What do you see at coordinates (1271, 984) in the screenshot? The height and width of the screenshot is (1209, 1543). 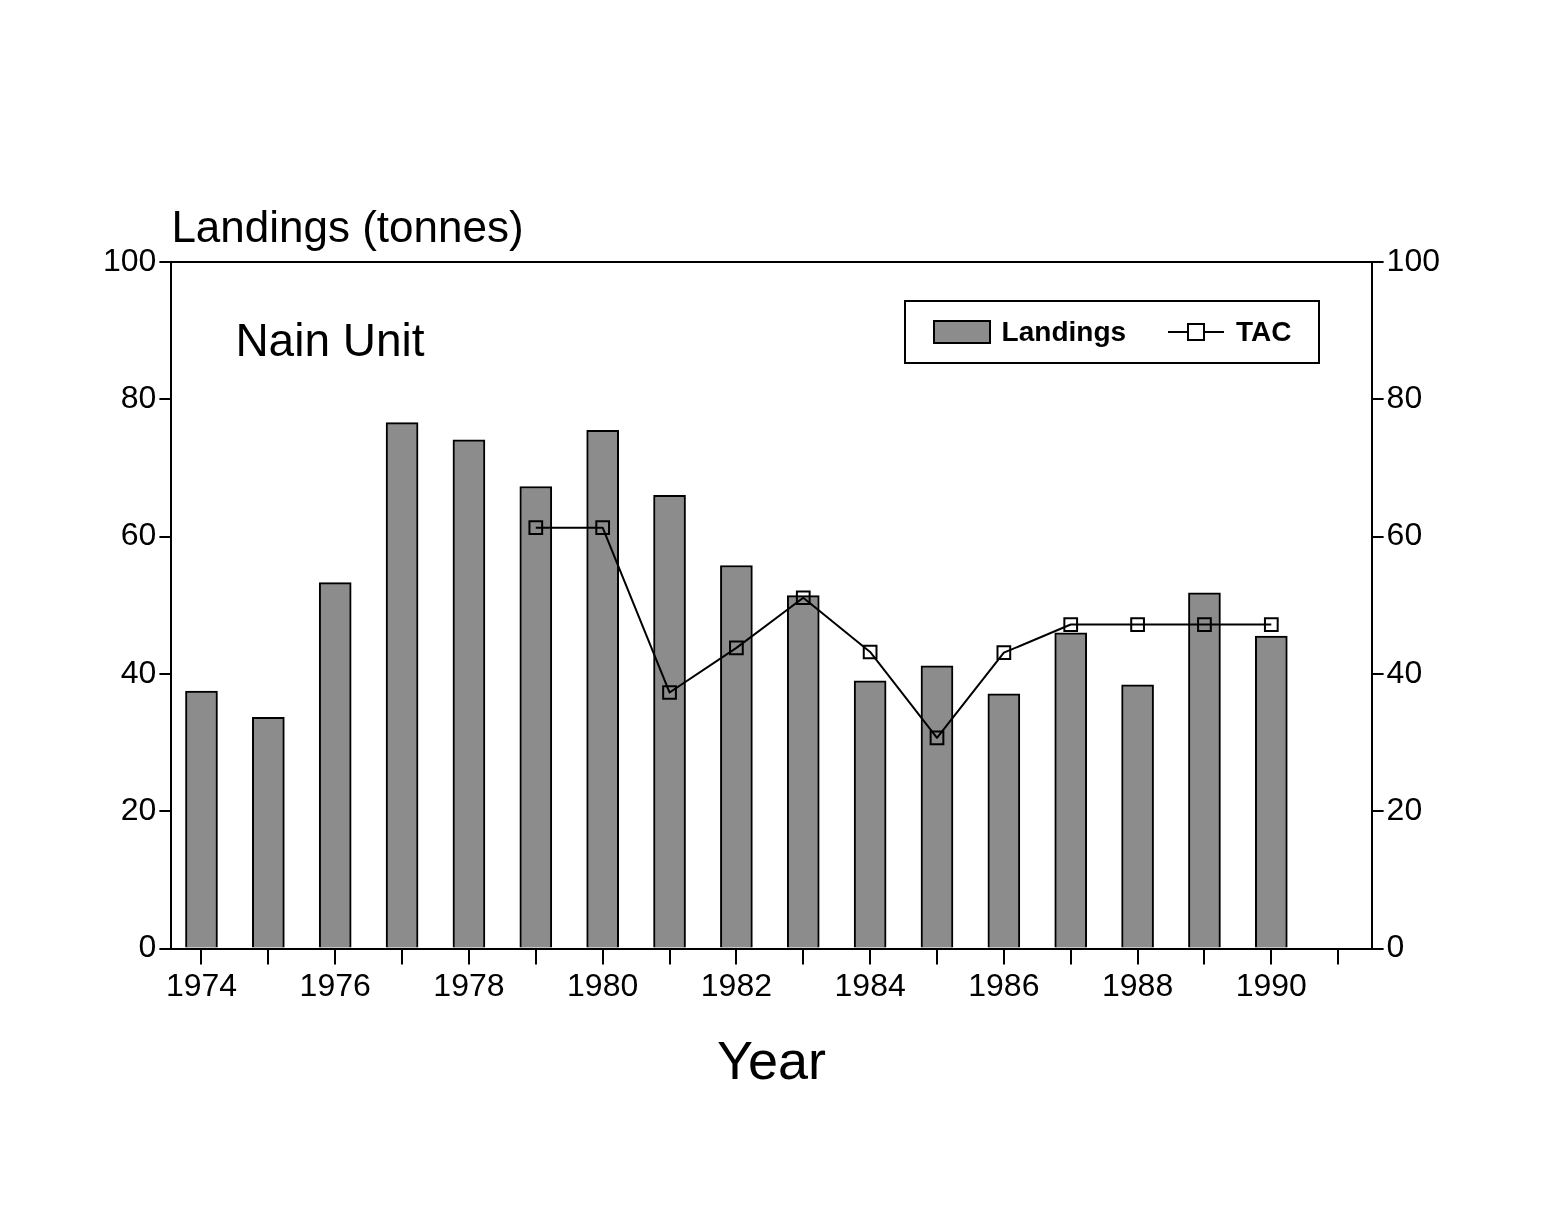 I see `x-tick-label: 1990` at bounding box center [1271, 984].